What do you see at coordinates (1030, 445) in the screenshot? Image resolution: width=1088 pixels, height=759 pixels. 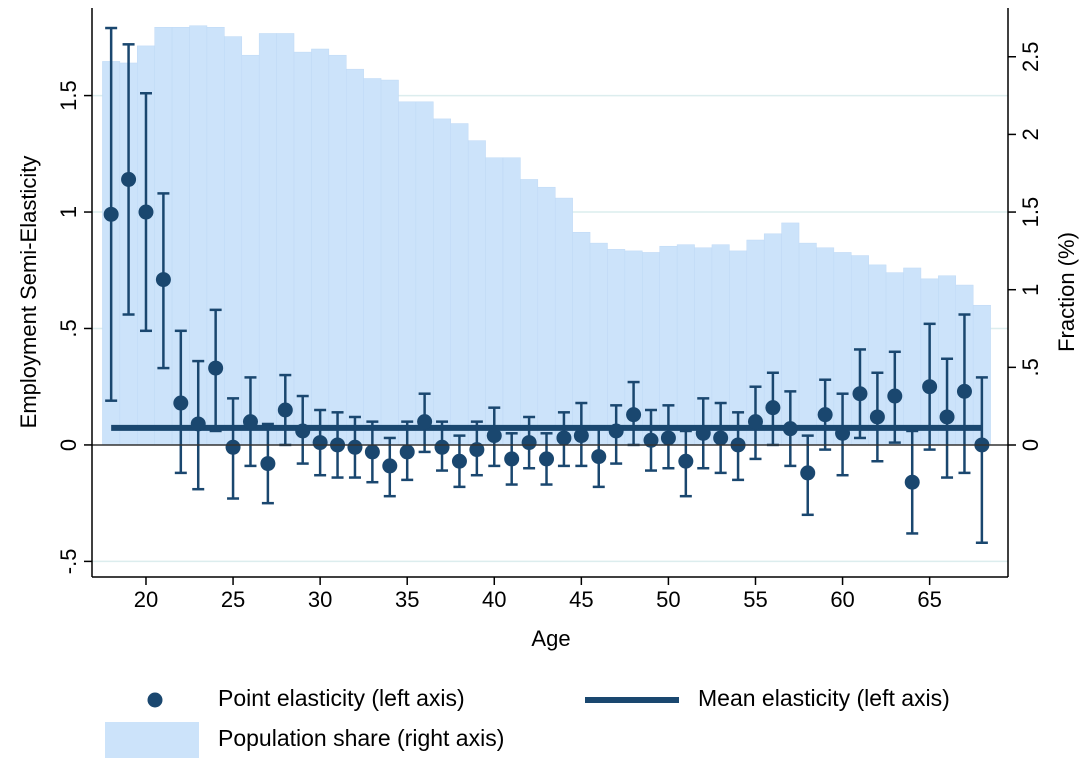 I see `y2-tick-label: 0` at bounding box center [1030, 445].